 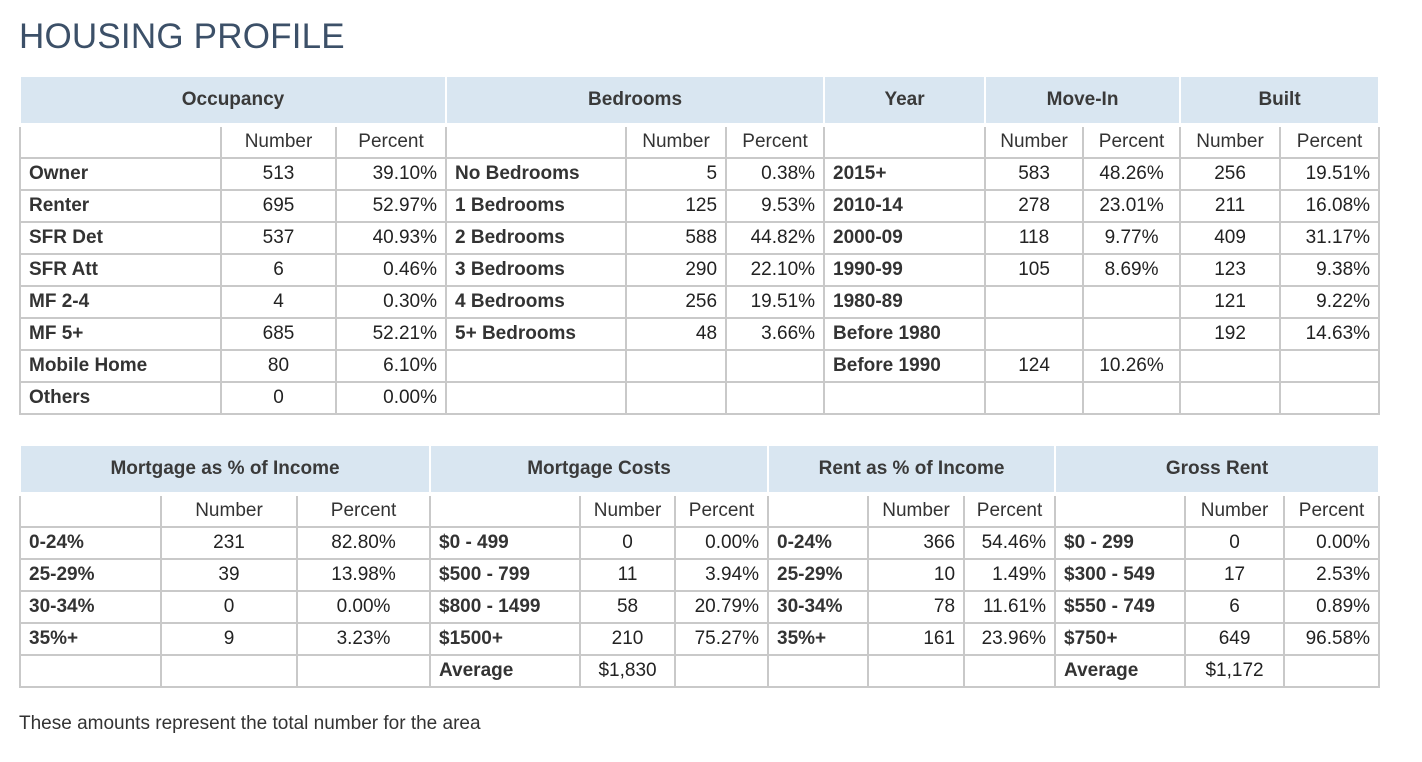 I want to click on mortgage-income-label: 35%+, so click(x=90, y=639).